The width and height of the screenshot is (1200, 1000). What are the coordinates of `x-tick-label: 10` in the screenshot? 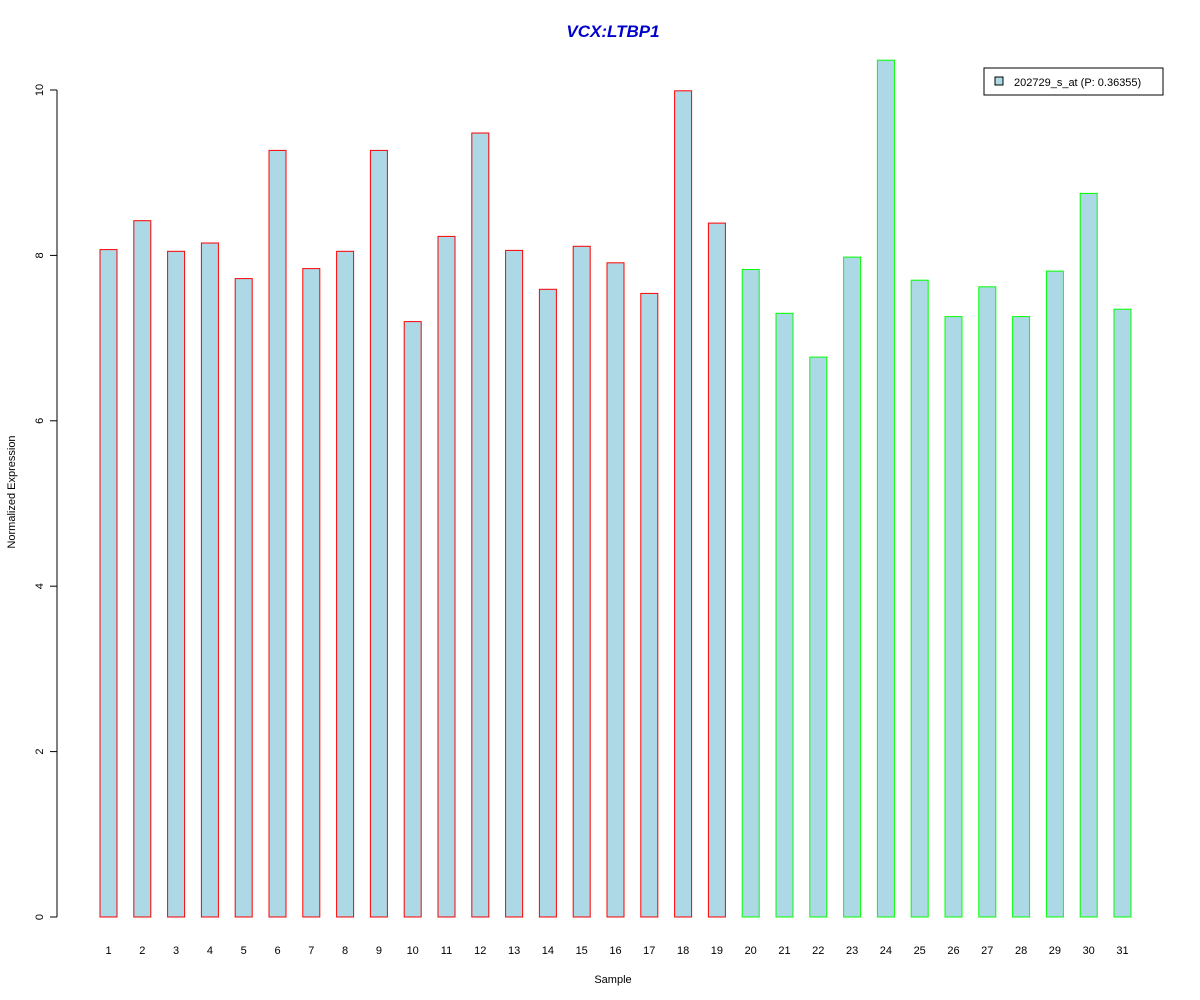 It's located at (413, 951).